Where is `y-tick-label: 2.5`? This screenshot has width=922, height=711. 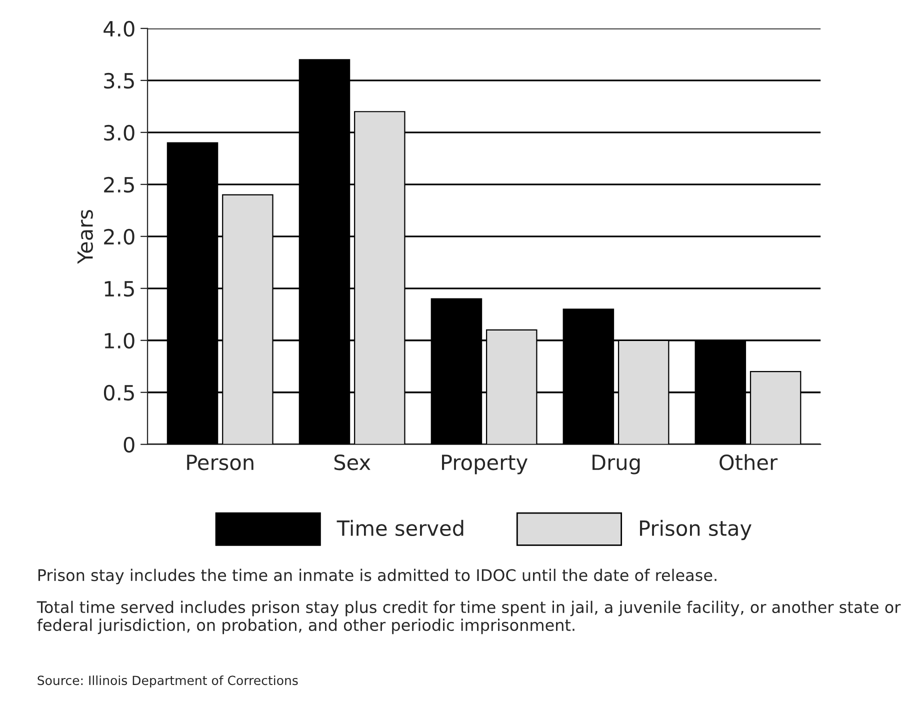
y-tick-label: 2.5 is located at coordinates (119, 184).